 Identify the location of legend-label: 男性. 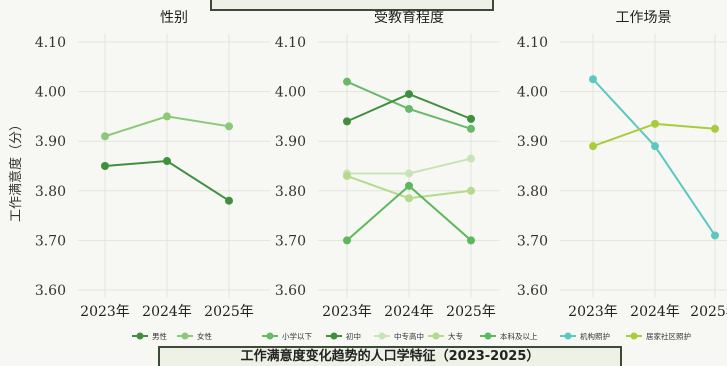
(159, 336).